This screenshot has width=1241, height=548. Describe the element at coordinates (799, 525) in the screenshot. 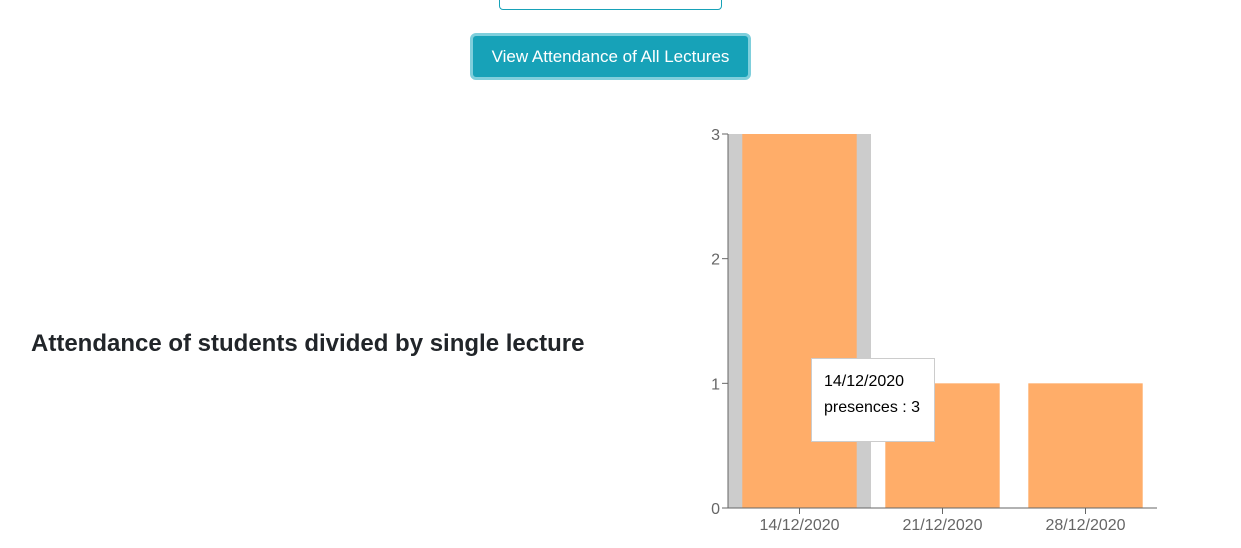

I see `x-tick-label: 14/12/2020` at that location.